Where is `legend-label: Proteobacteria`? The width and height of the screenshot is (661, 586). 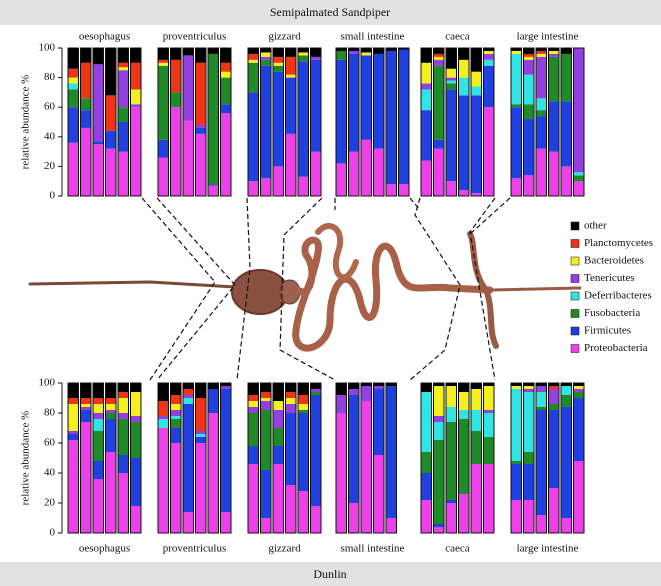 legend-label: Proteobacteria is located at coordinates (616, 348).